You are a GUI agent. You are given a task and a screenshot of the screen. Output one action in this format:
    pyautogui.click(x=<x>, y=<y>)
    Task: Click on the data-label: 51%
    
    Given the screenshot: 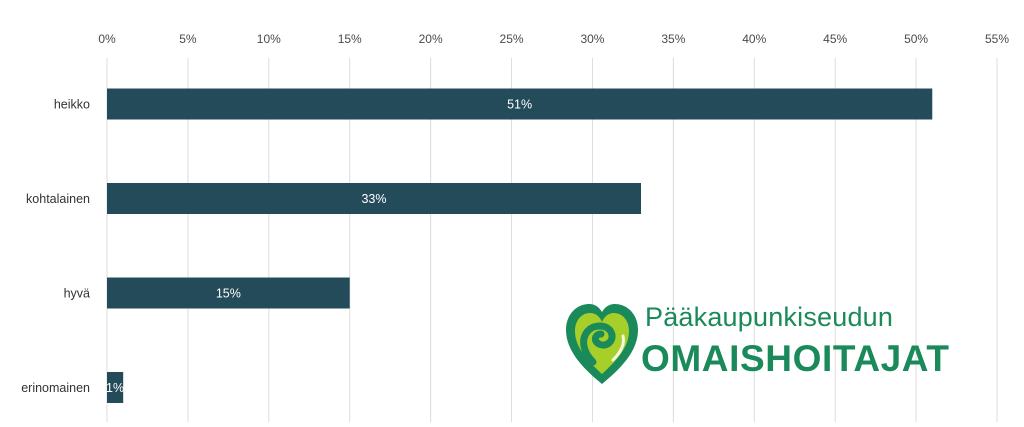 What is the action you would take?
    pyautogui.click(x=519, y=105)
    